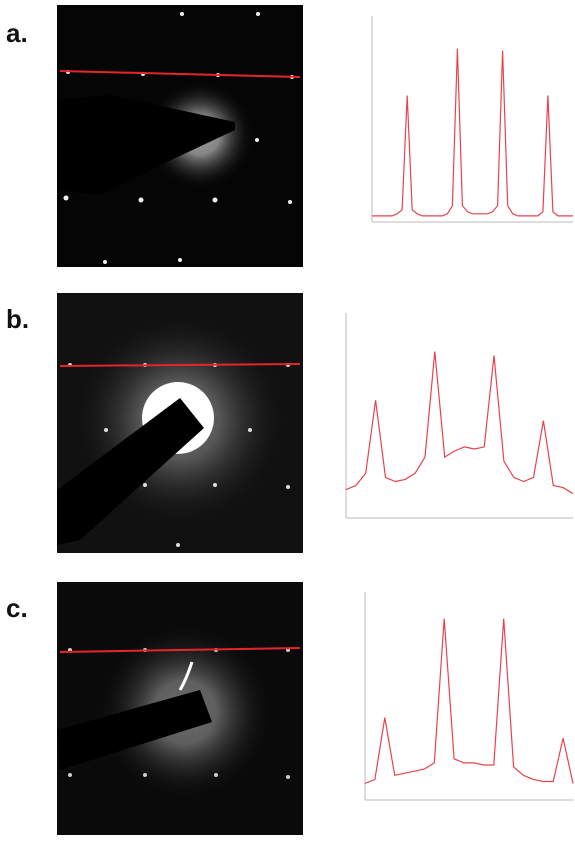 Image resolution: width=575 pixels, height=845 pixels. What do you see at coordinates (180, 423) in the screenshot?
I see `diffraction-image-b` at bounding box center [180, 423].